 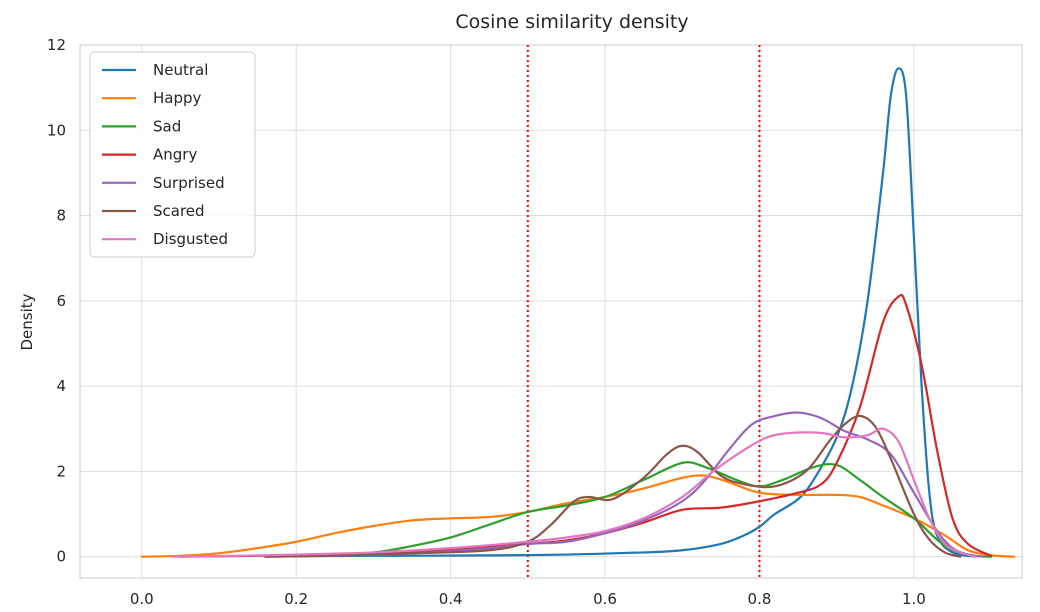 I want to click on legend-label-disgusted: Disgusted, so click(x=190, y=239).